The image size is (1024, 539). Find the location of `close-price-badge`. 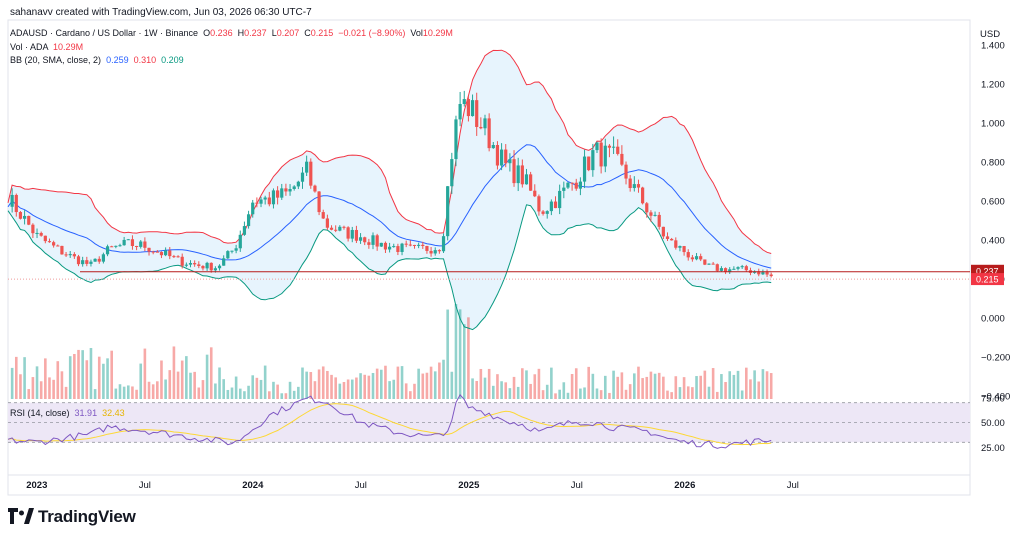

close-price-badge is located at coordinates (987, 279).